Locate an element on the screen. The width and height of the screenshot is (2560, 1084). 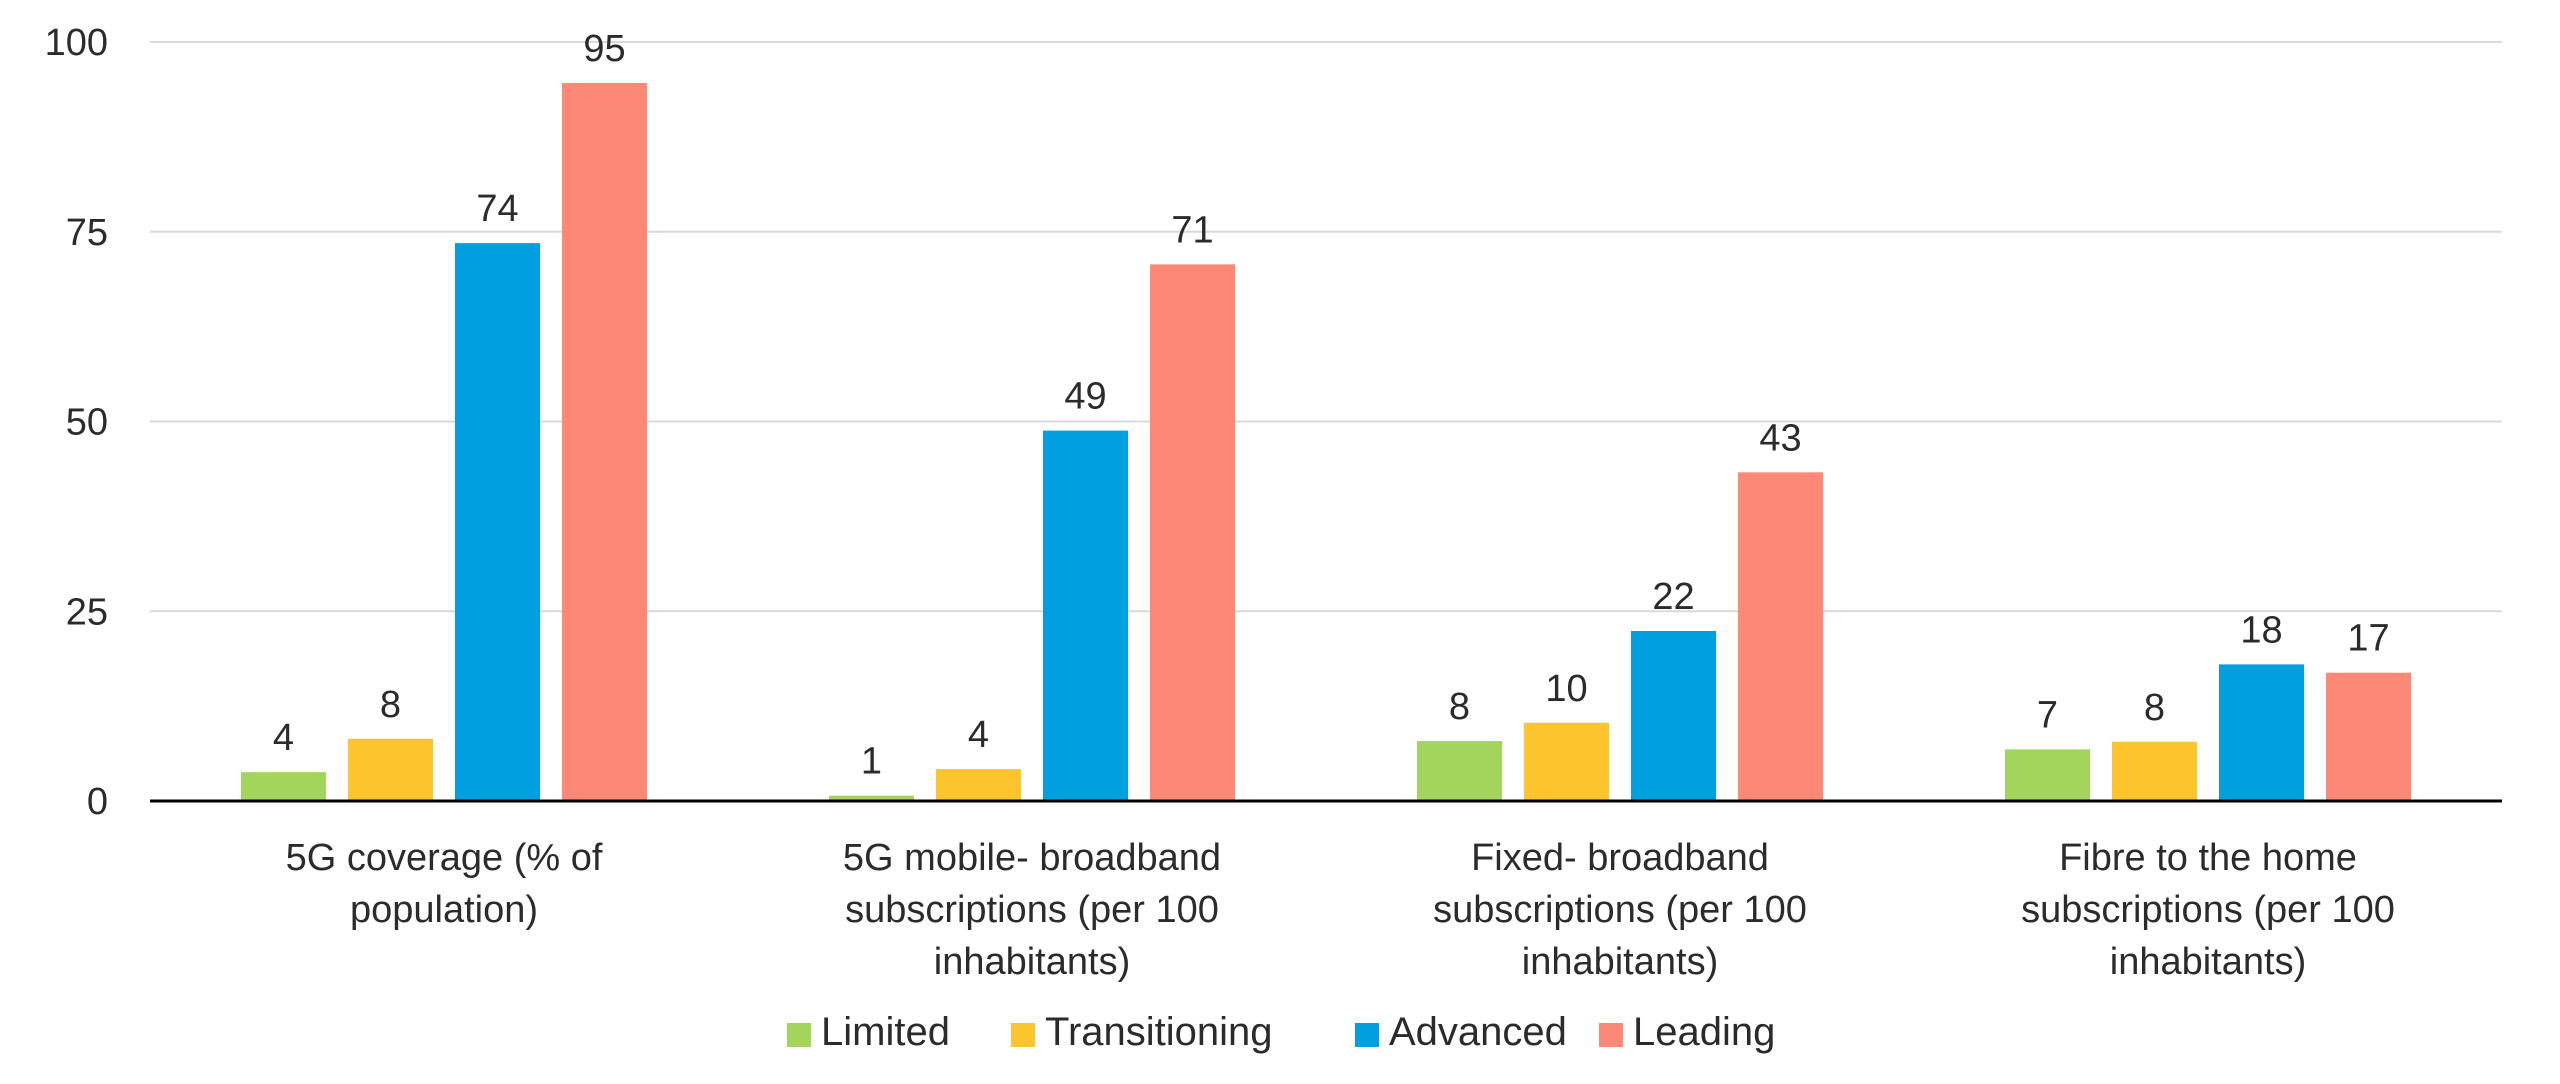
category-label-line: Fibre to the home is located at coordinates (2208, 858).